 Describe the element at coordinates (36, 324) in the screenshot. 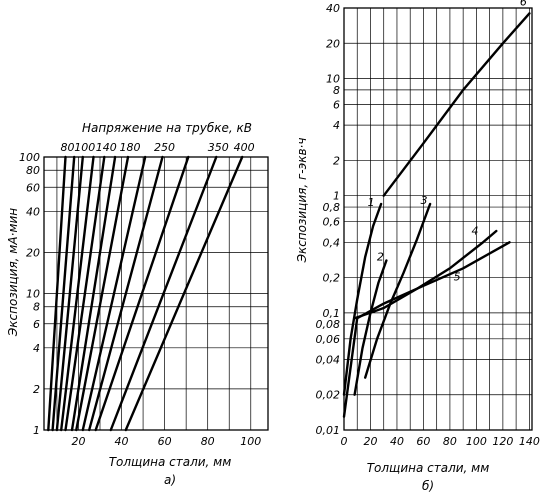

I see `a-y-tick-label: 6` at that location.